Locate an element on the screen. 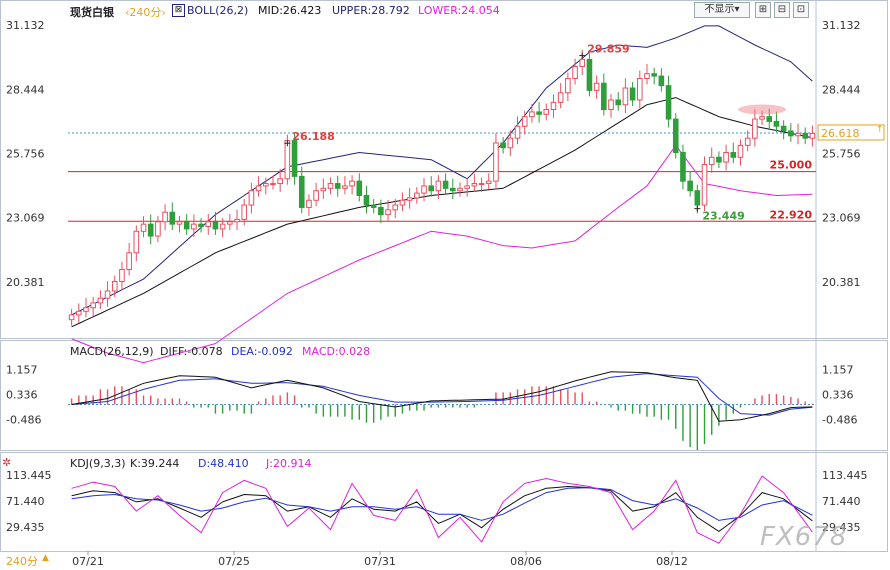  x-tick-label: 07/21 is located at coordinates (88, 561).